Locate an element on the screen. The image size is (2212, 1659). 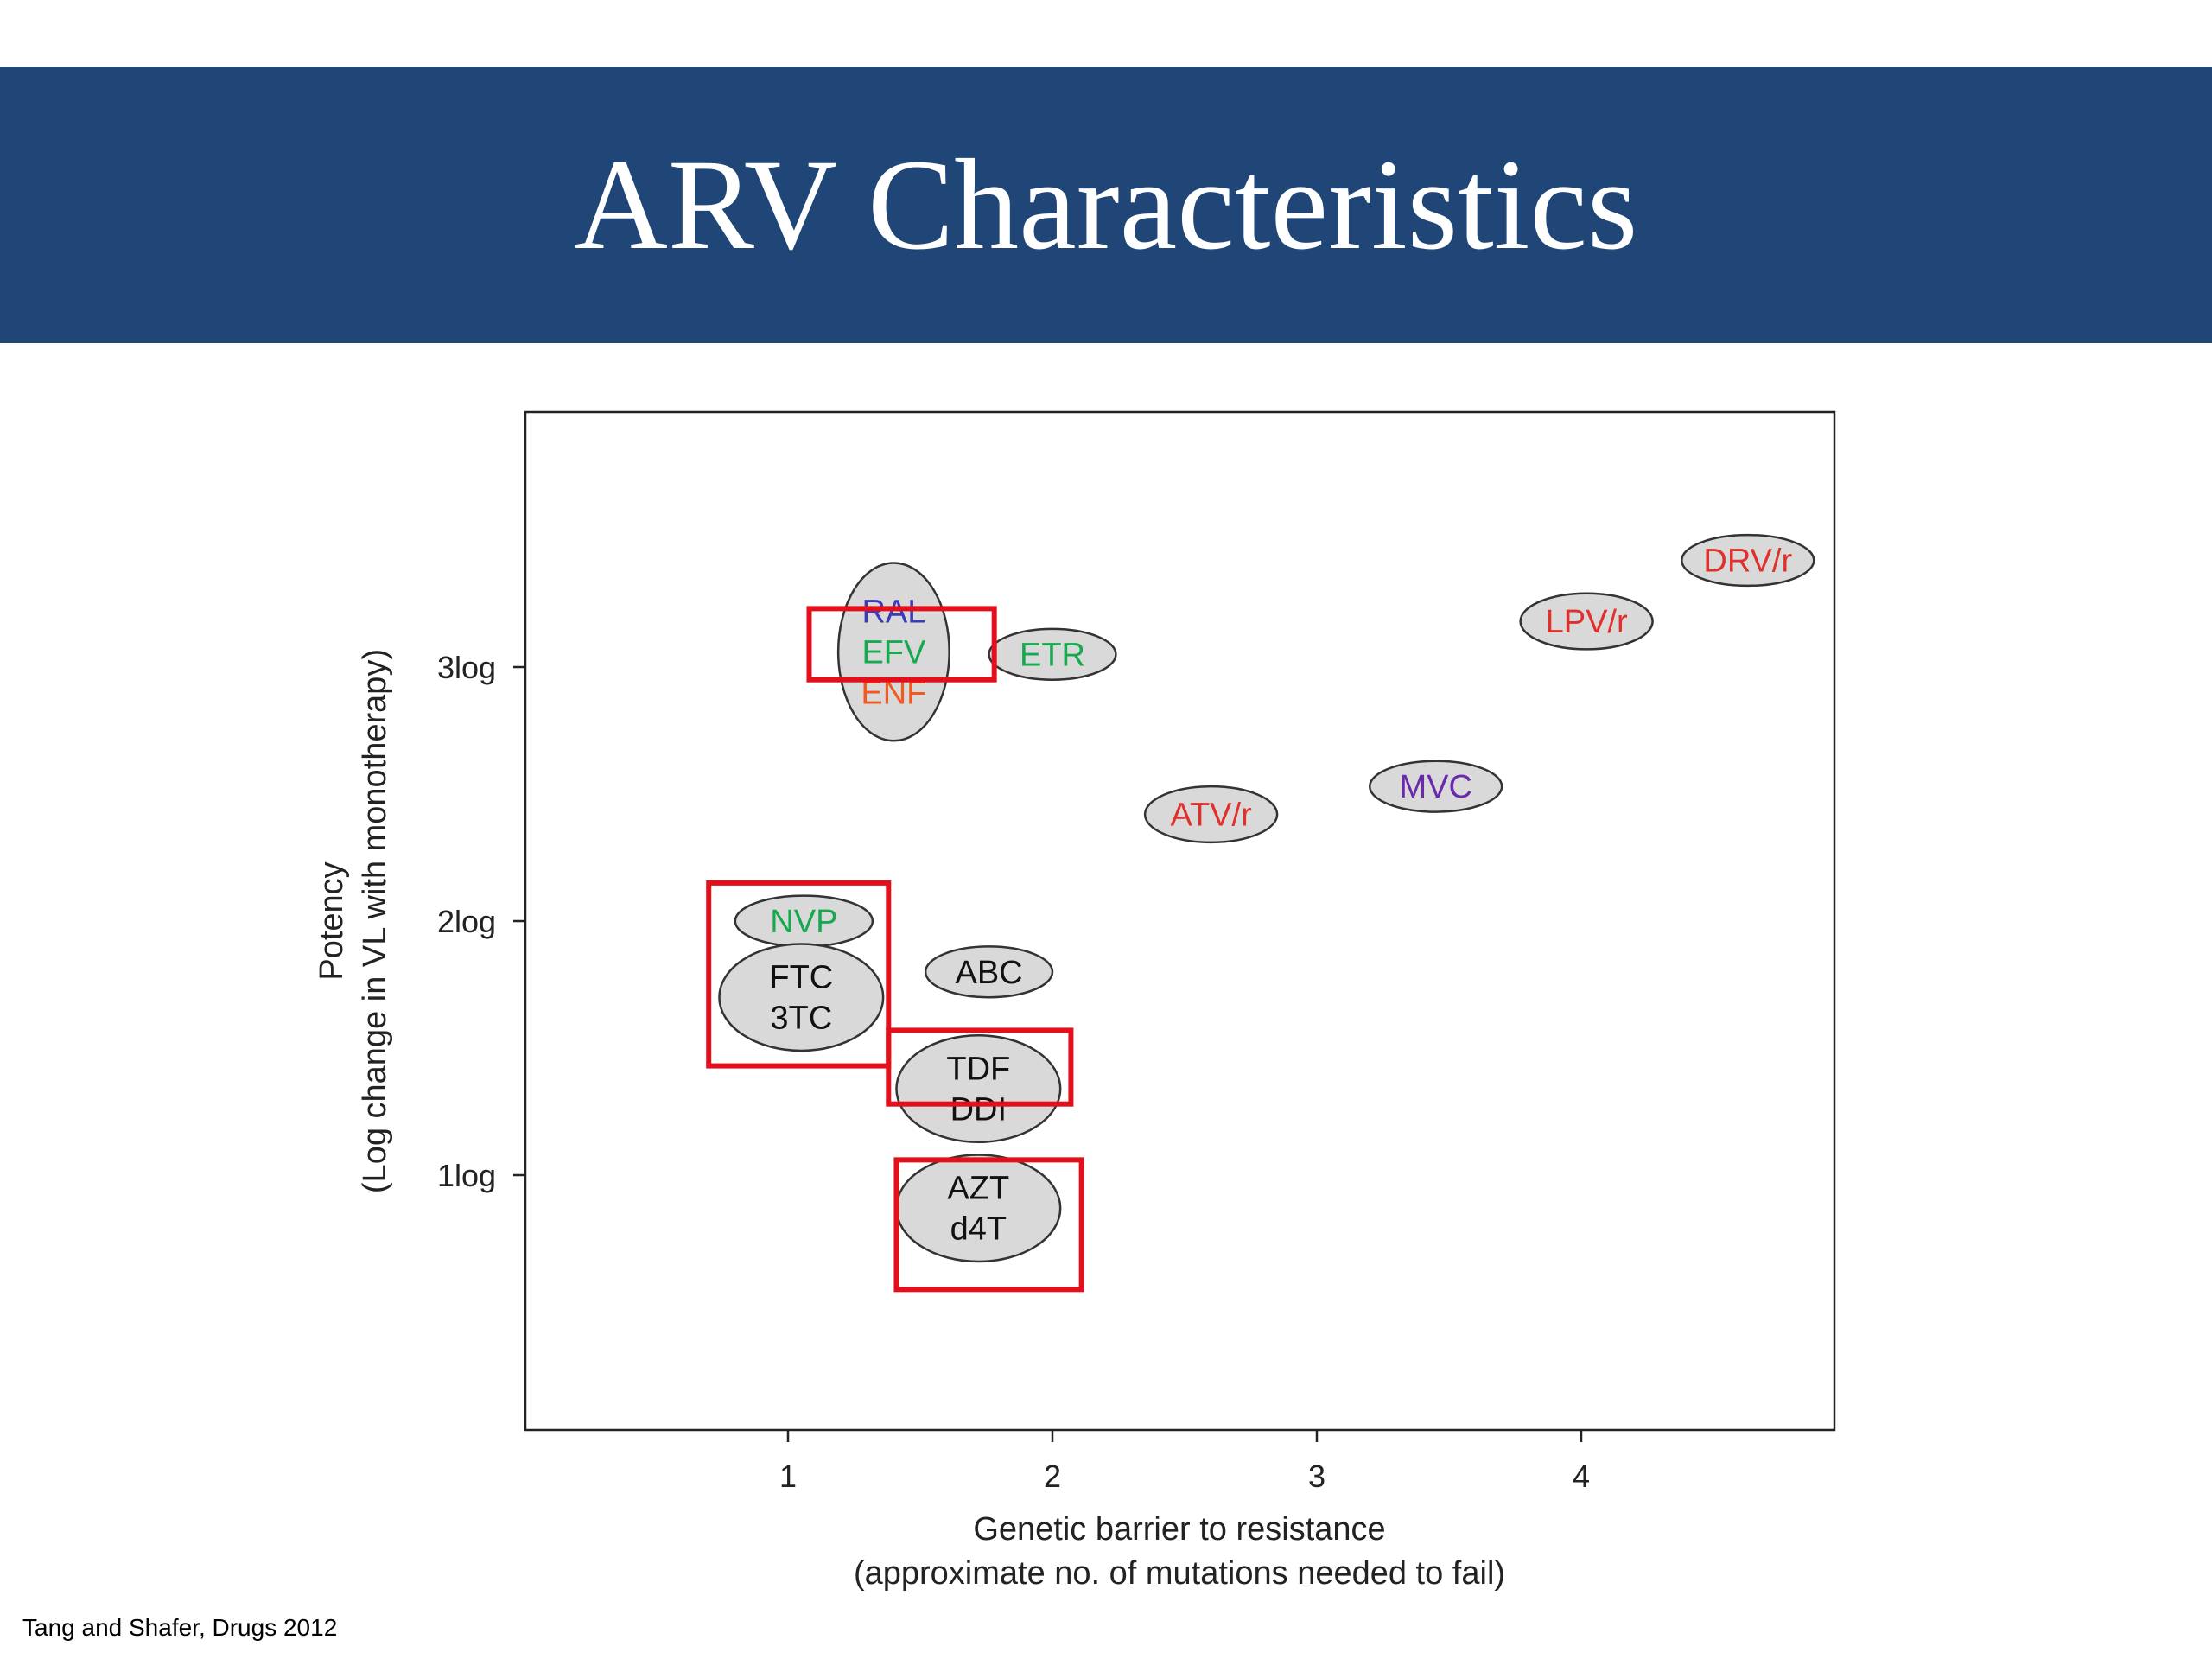
bubble-lpv-r: LPV/r is located at coordinates (1586, 621).